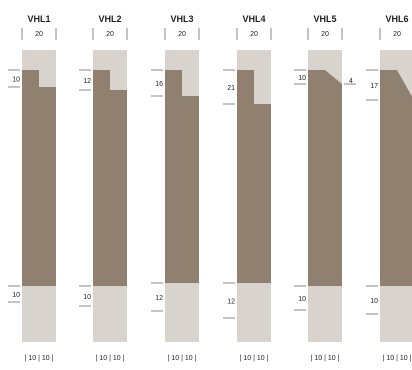 This screenshot has height=370, width=412. I want to click on top-dimension: 16, so click(159, 84).